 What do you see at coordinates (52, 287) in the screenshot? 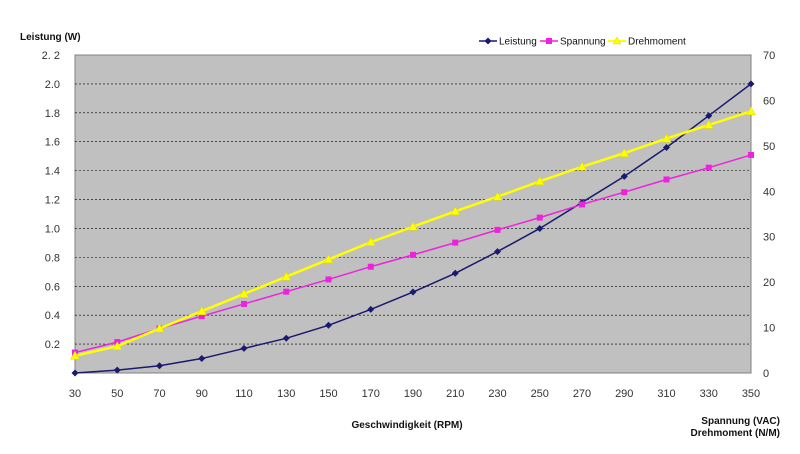
I see `y-left-tick-label: 0.6` at bounding box center [52, 287].